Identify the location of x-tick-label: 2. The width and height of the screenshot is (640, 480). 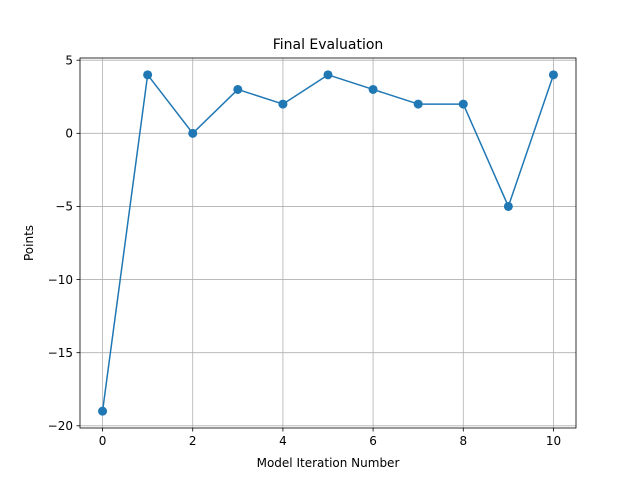
(193, 441).